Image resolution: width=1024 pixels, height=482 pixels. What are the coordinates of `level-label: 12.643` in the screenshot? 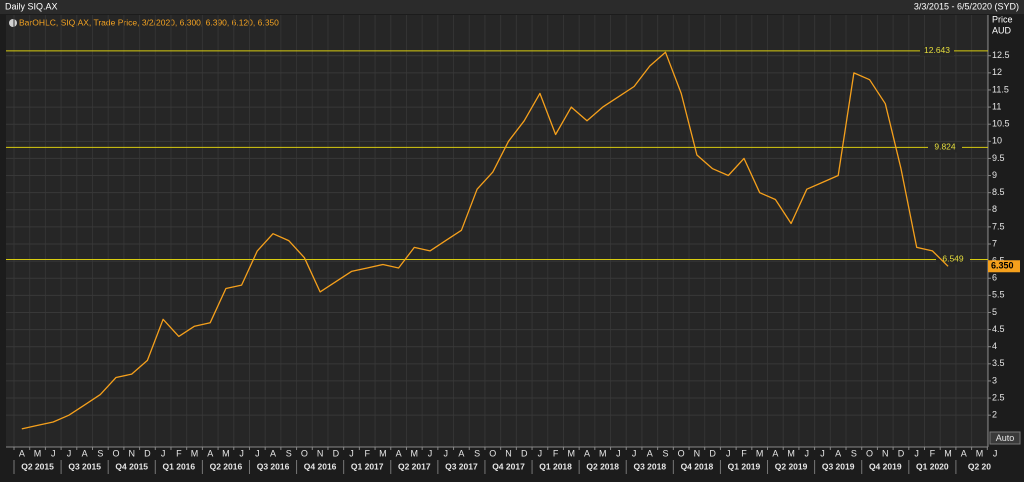 It's located at (937, 50).